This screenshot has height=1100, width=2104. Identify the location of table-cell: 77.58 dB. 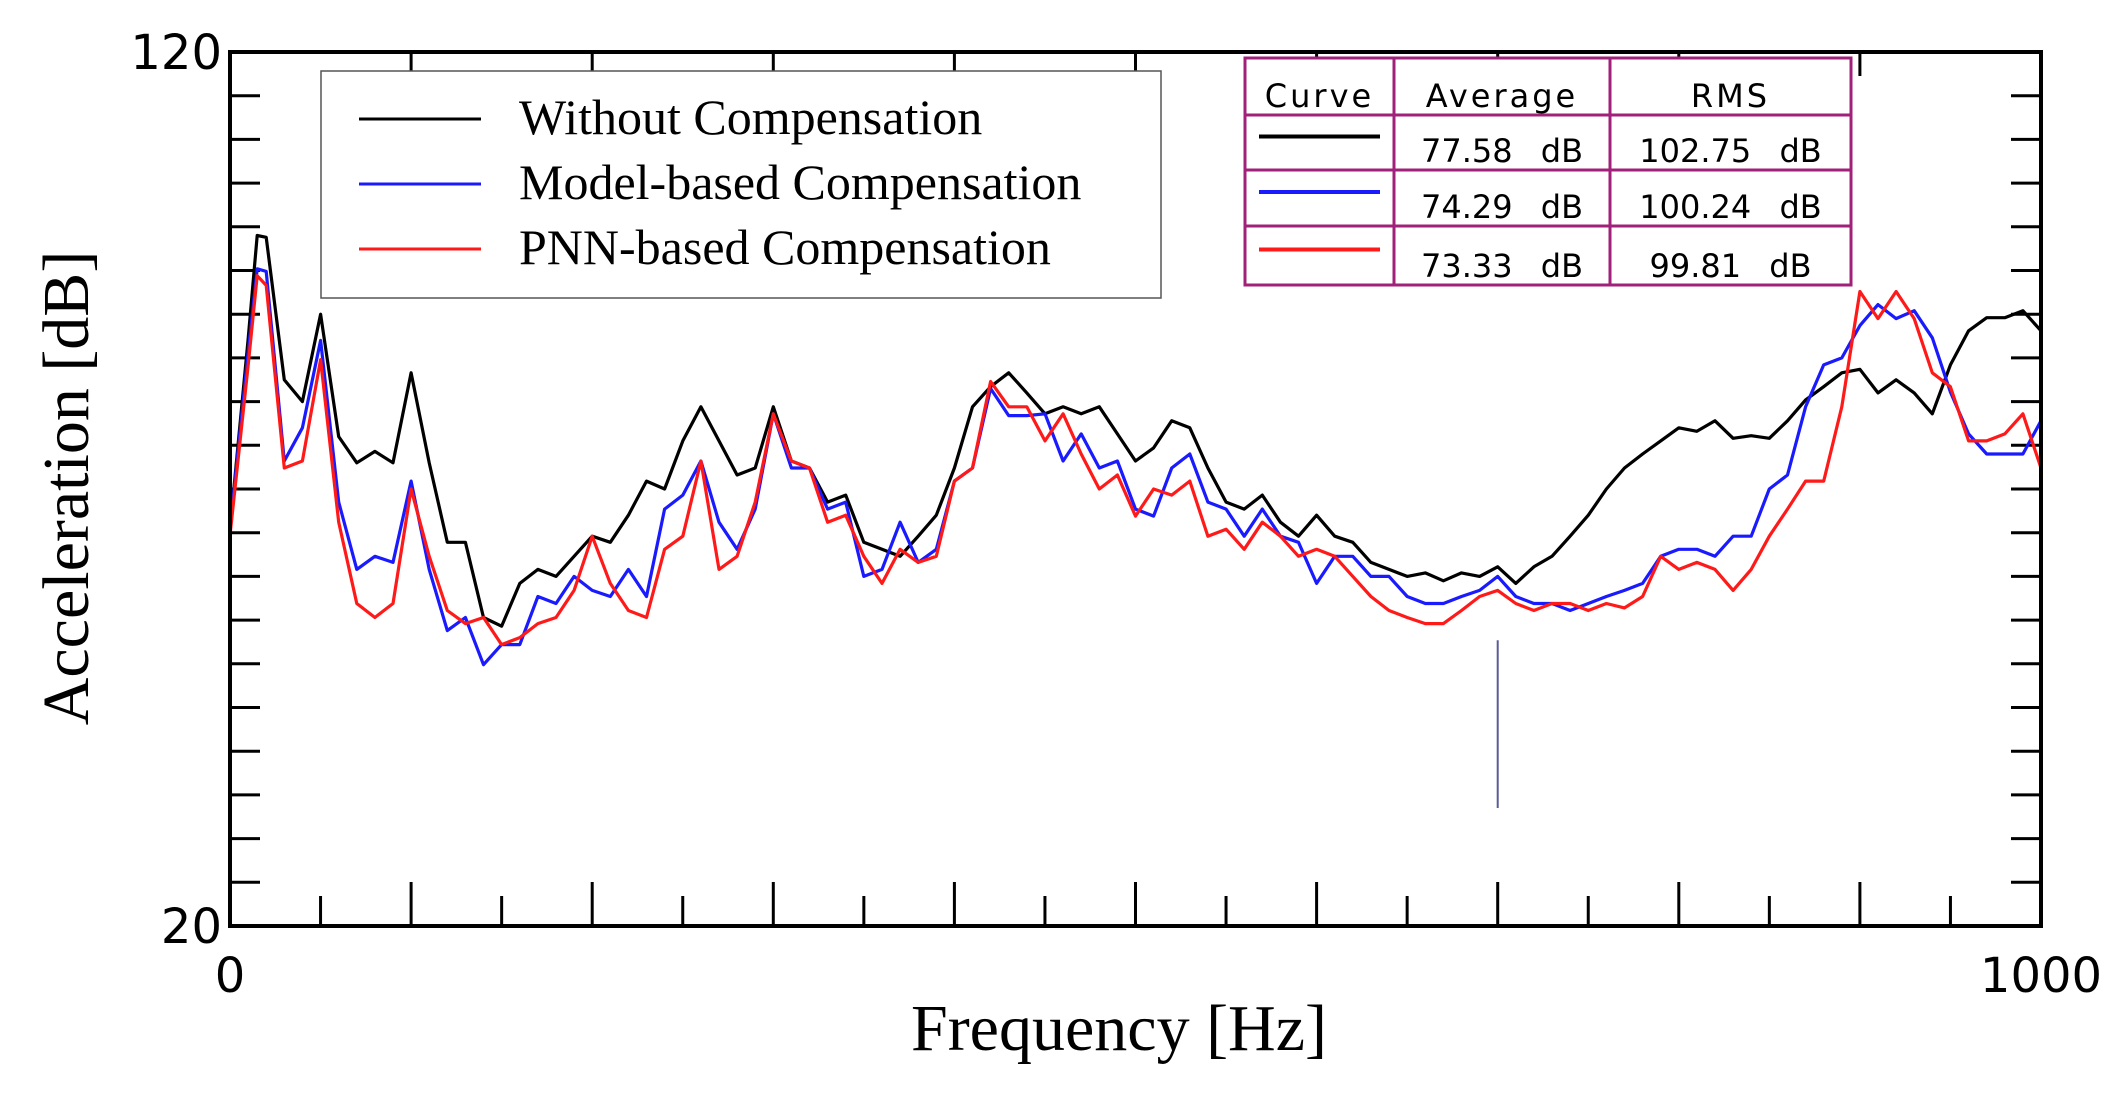
(1502, 151).